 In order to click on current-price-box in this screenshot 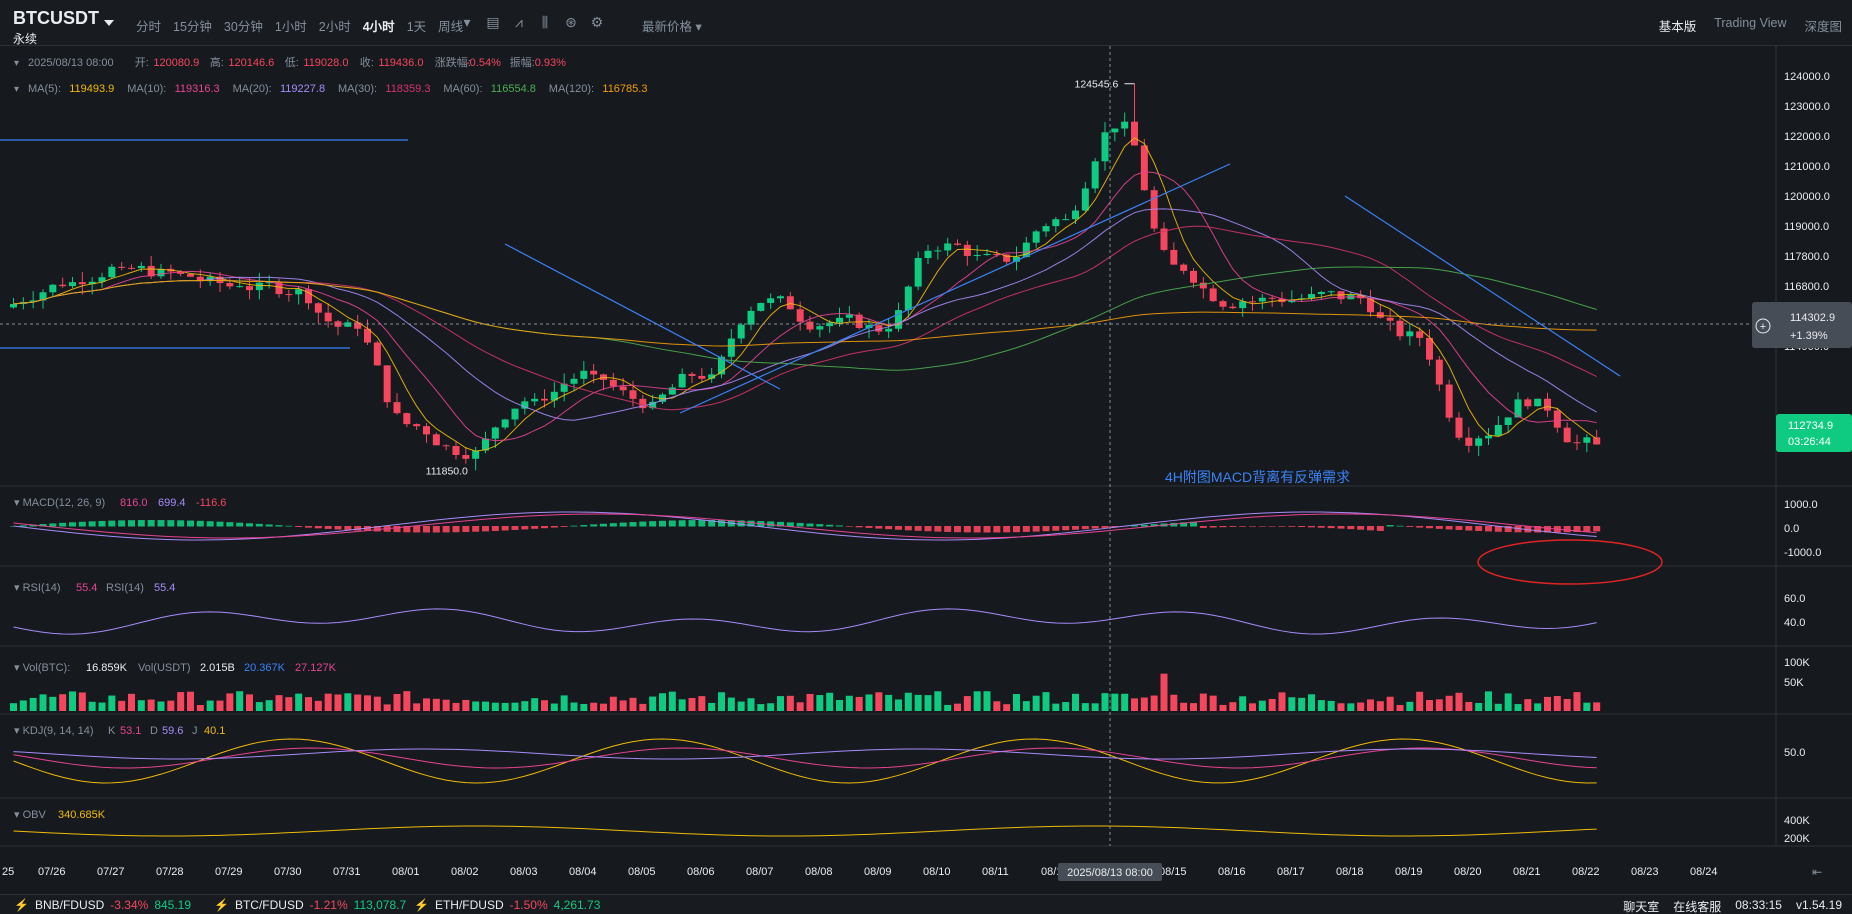, I will do `click(1814, 433)`.